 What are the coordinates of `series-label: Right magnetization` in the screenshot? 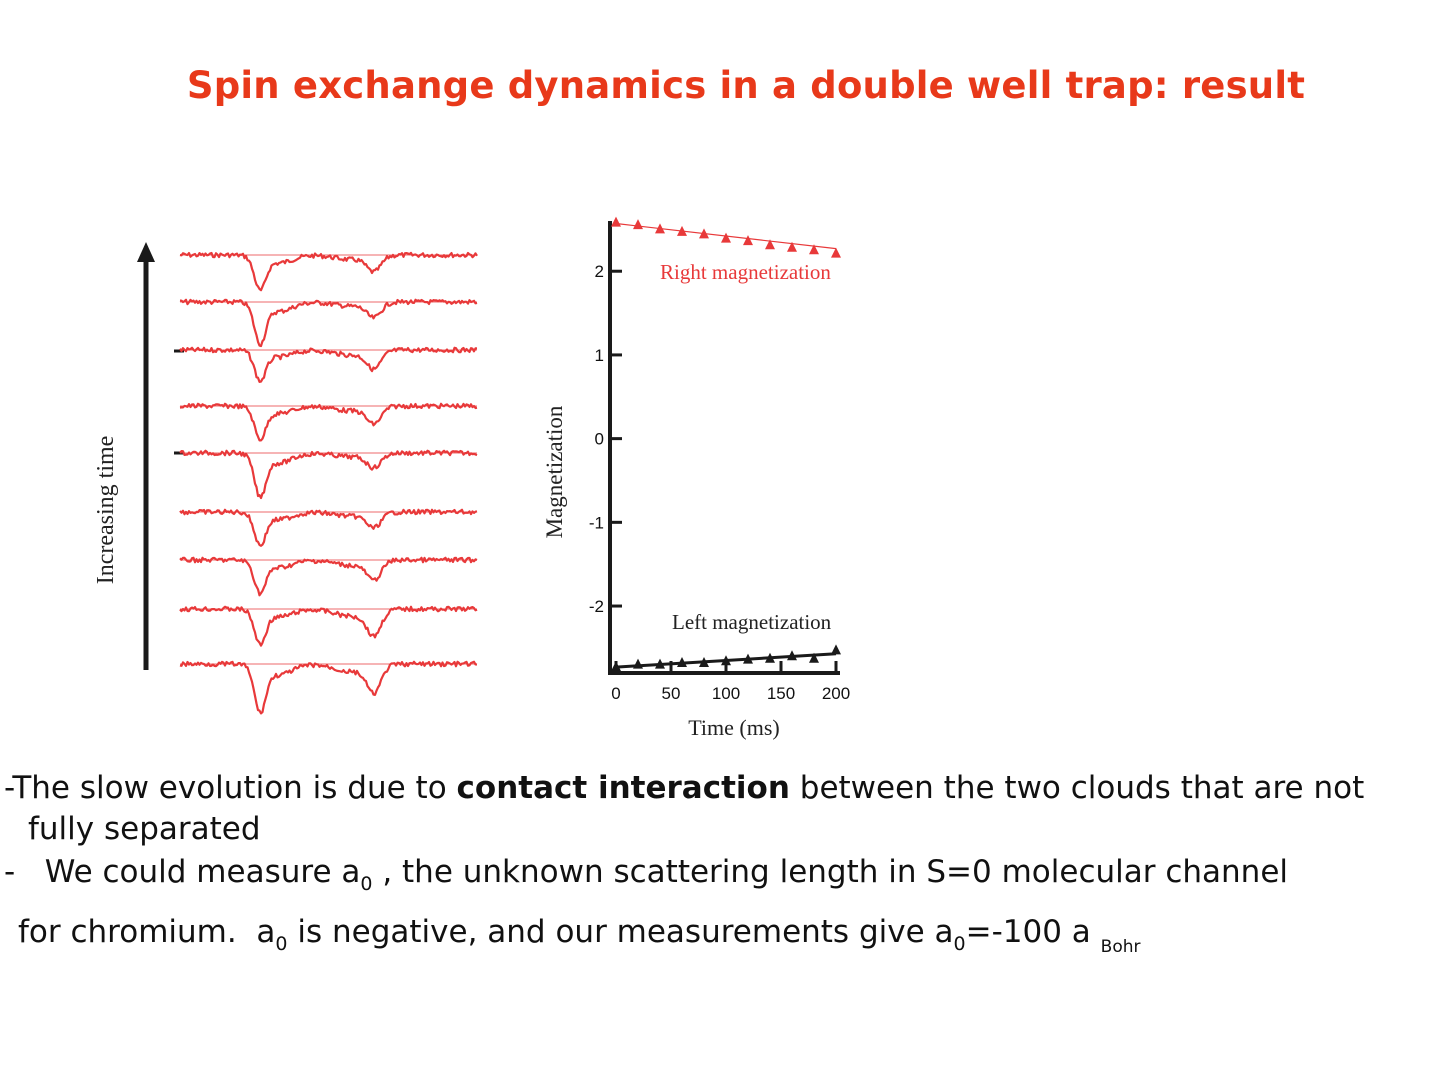 It's located at (745, 272).